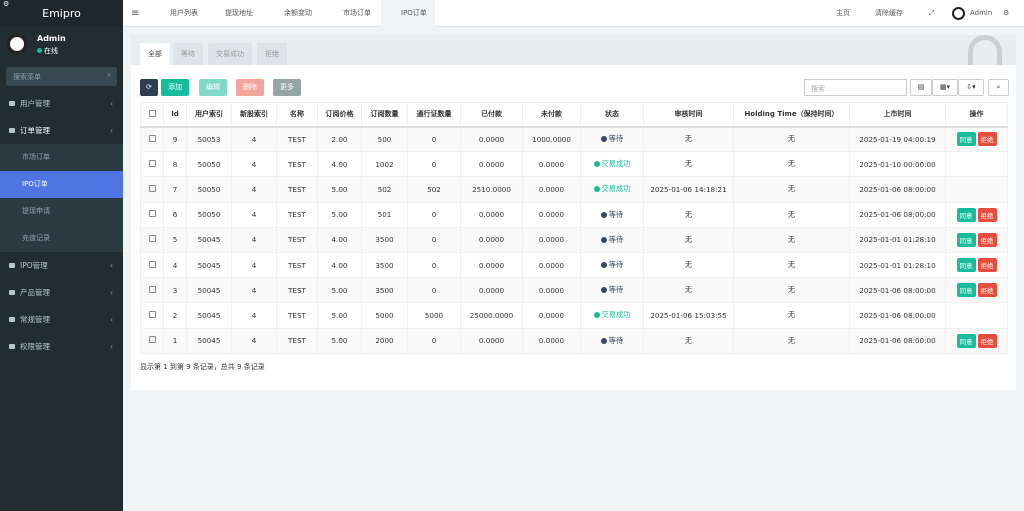 This screenshot has width=1024, height=511. I want to click on nav-tab: IPO订单, so click(408, 13).